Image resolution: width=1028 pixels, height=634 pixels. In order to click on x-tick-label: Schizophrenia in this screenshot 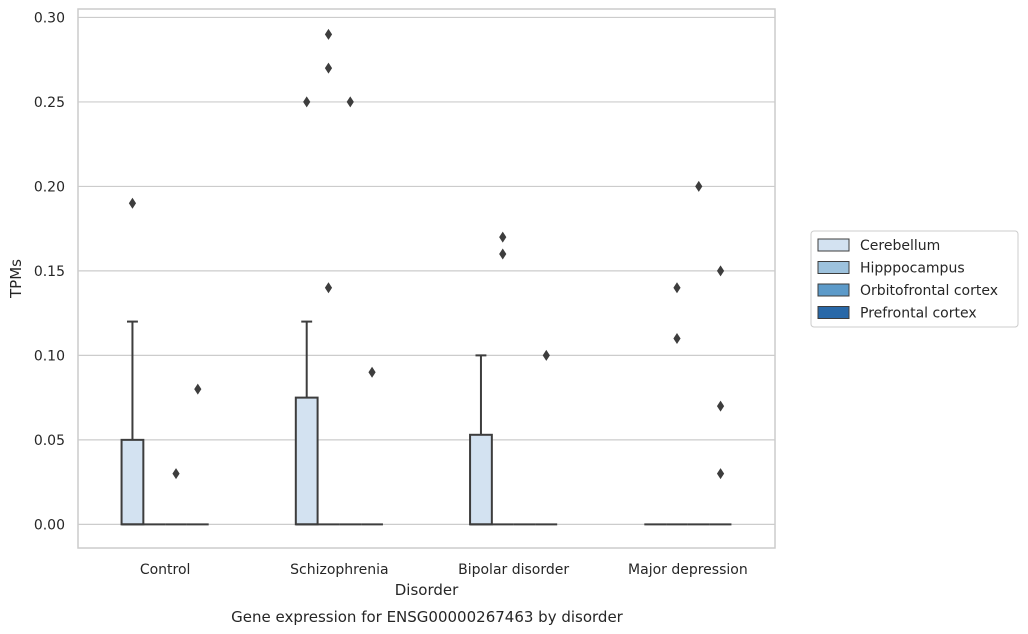, I will do `click(339, 570)`.